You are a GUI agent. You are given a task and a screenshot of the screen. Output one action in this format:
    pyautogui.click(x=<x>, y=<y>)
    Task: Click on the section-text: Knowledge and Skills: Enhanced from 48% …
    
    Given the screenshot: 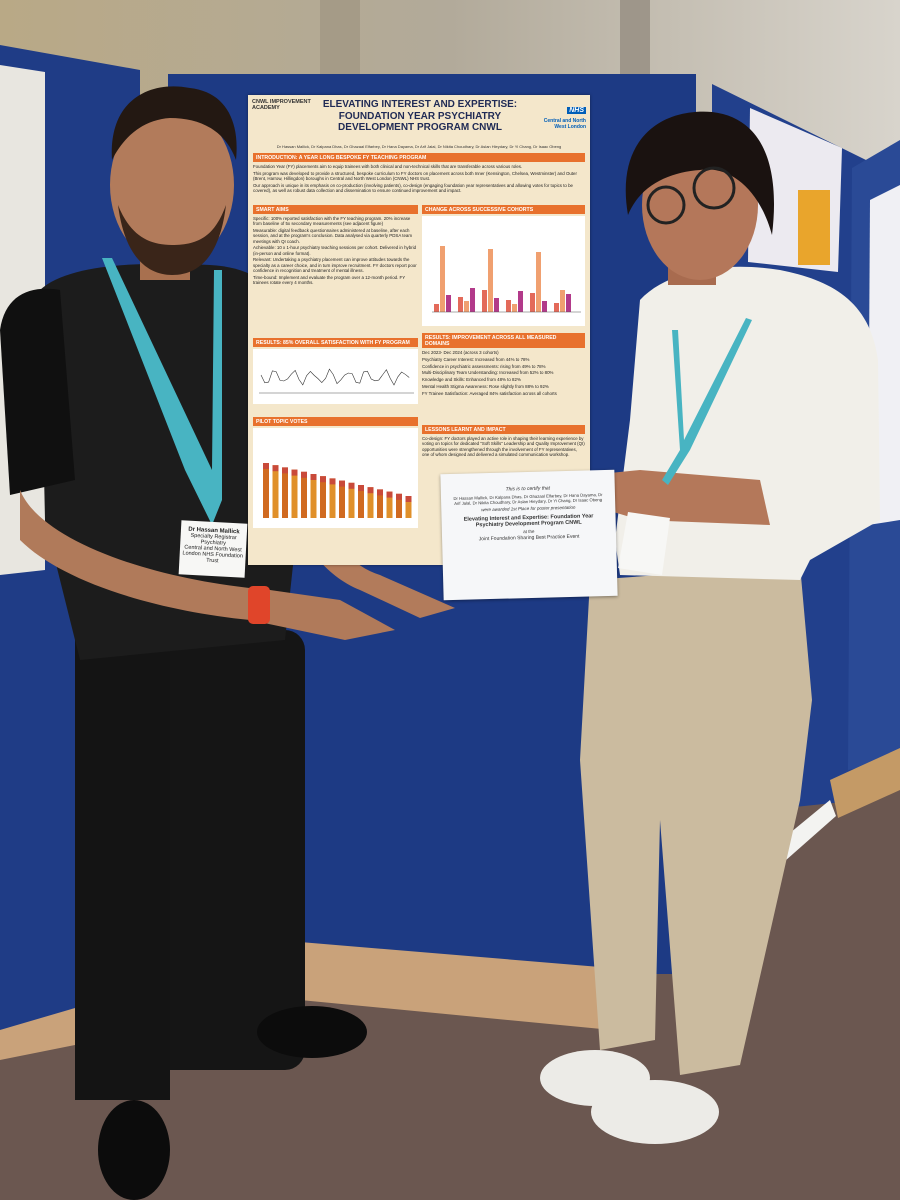 What is the action you would take?
    pyautogui.click(x=471, y=380)
    